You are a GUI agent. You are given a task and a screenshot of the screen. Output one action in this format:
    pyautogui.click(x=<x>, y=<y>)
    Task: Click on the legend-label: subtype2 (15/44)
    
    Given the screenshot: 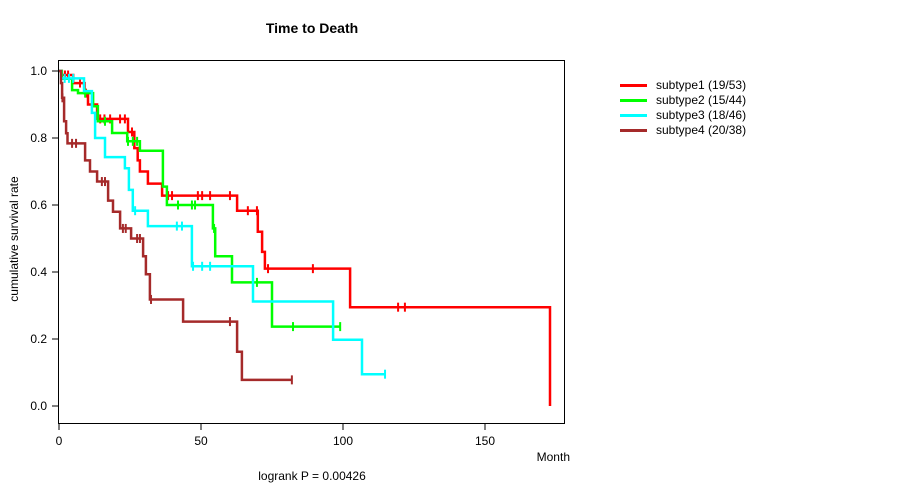 What is the action you would take?
    pyautogui.click(x=701, y=100)
    